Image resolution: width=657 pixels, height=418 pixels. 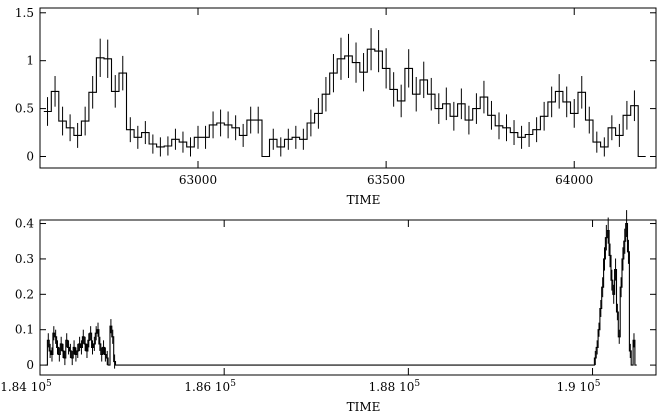 What do you see at coordinates (24, 294) in the screenshot?
I see `y-tick-label: 0.2` at bounding box center [24, 294].